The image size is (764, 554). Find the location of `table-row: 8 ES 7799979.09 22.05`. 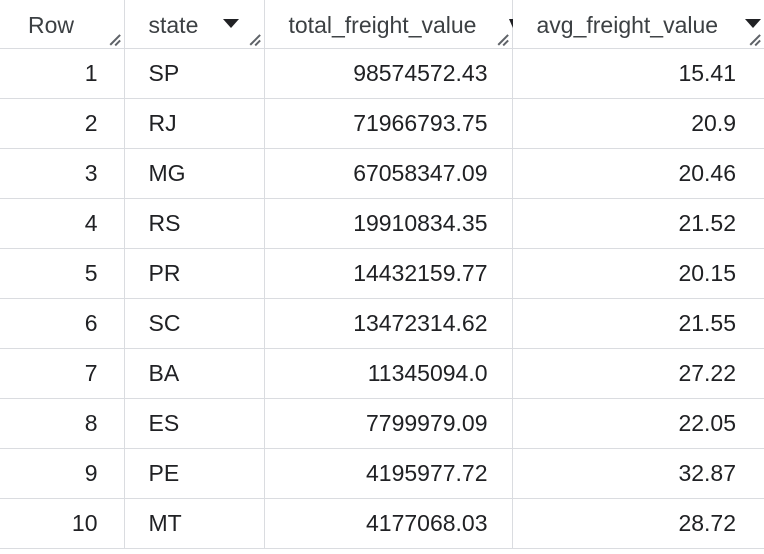

table-row: 8 ES 7799979.09 22.05 is located at coordinates (382, 423).